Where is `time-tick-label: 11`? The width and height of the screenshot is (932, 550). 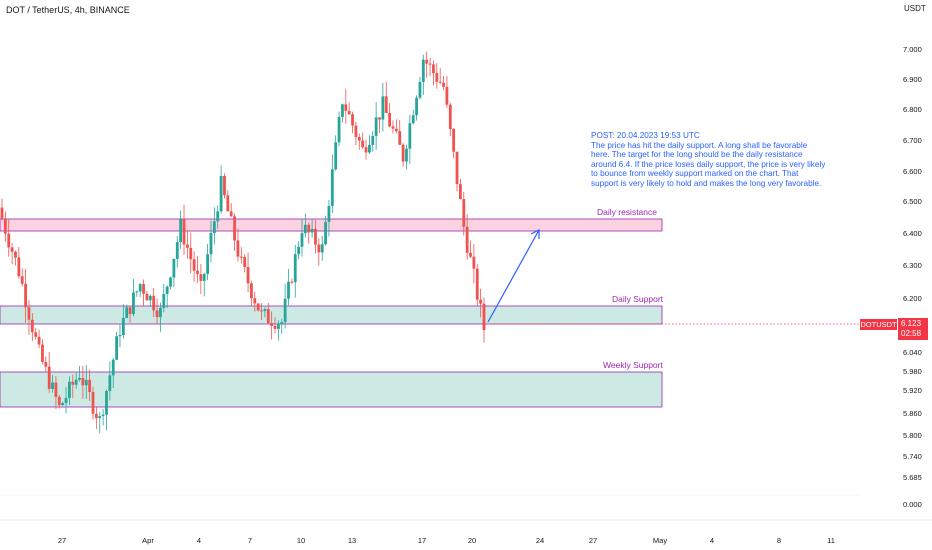
time-tick-label: 11 is located at coordinates (831, 540).